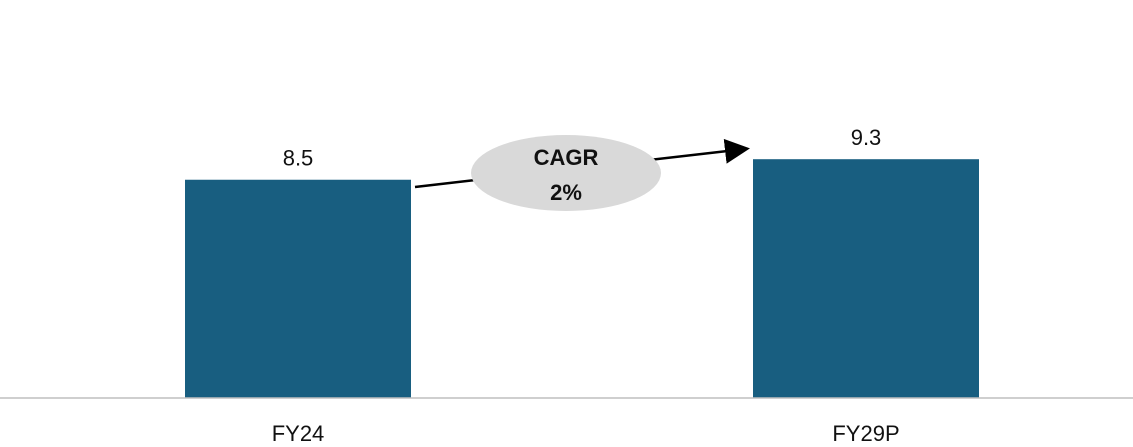 This screenshot has height=447, width=1133. I want to click on category-label-fy24: FY24, so click(298, 433).